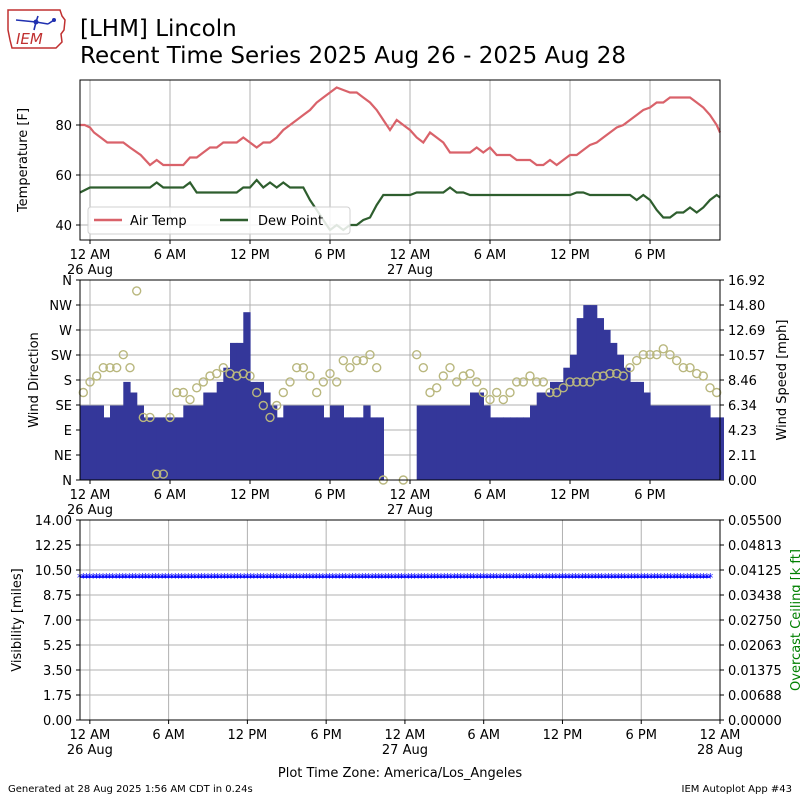  I want to click on ceiling-ytick-label-2: 0.01375, so click(755, 671).